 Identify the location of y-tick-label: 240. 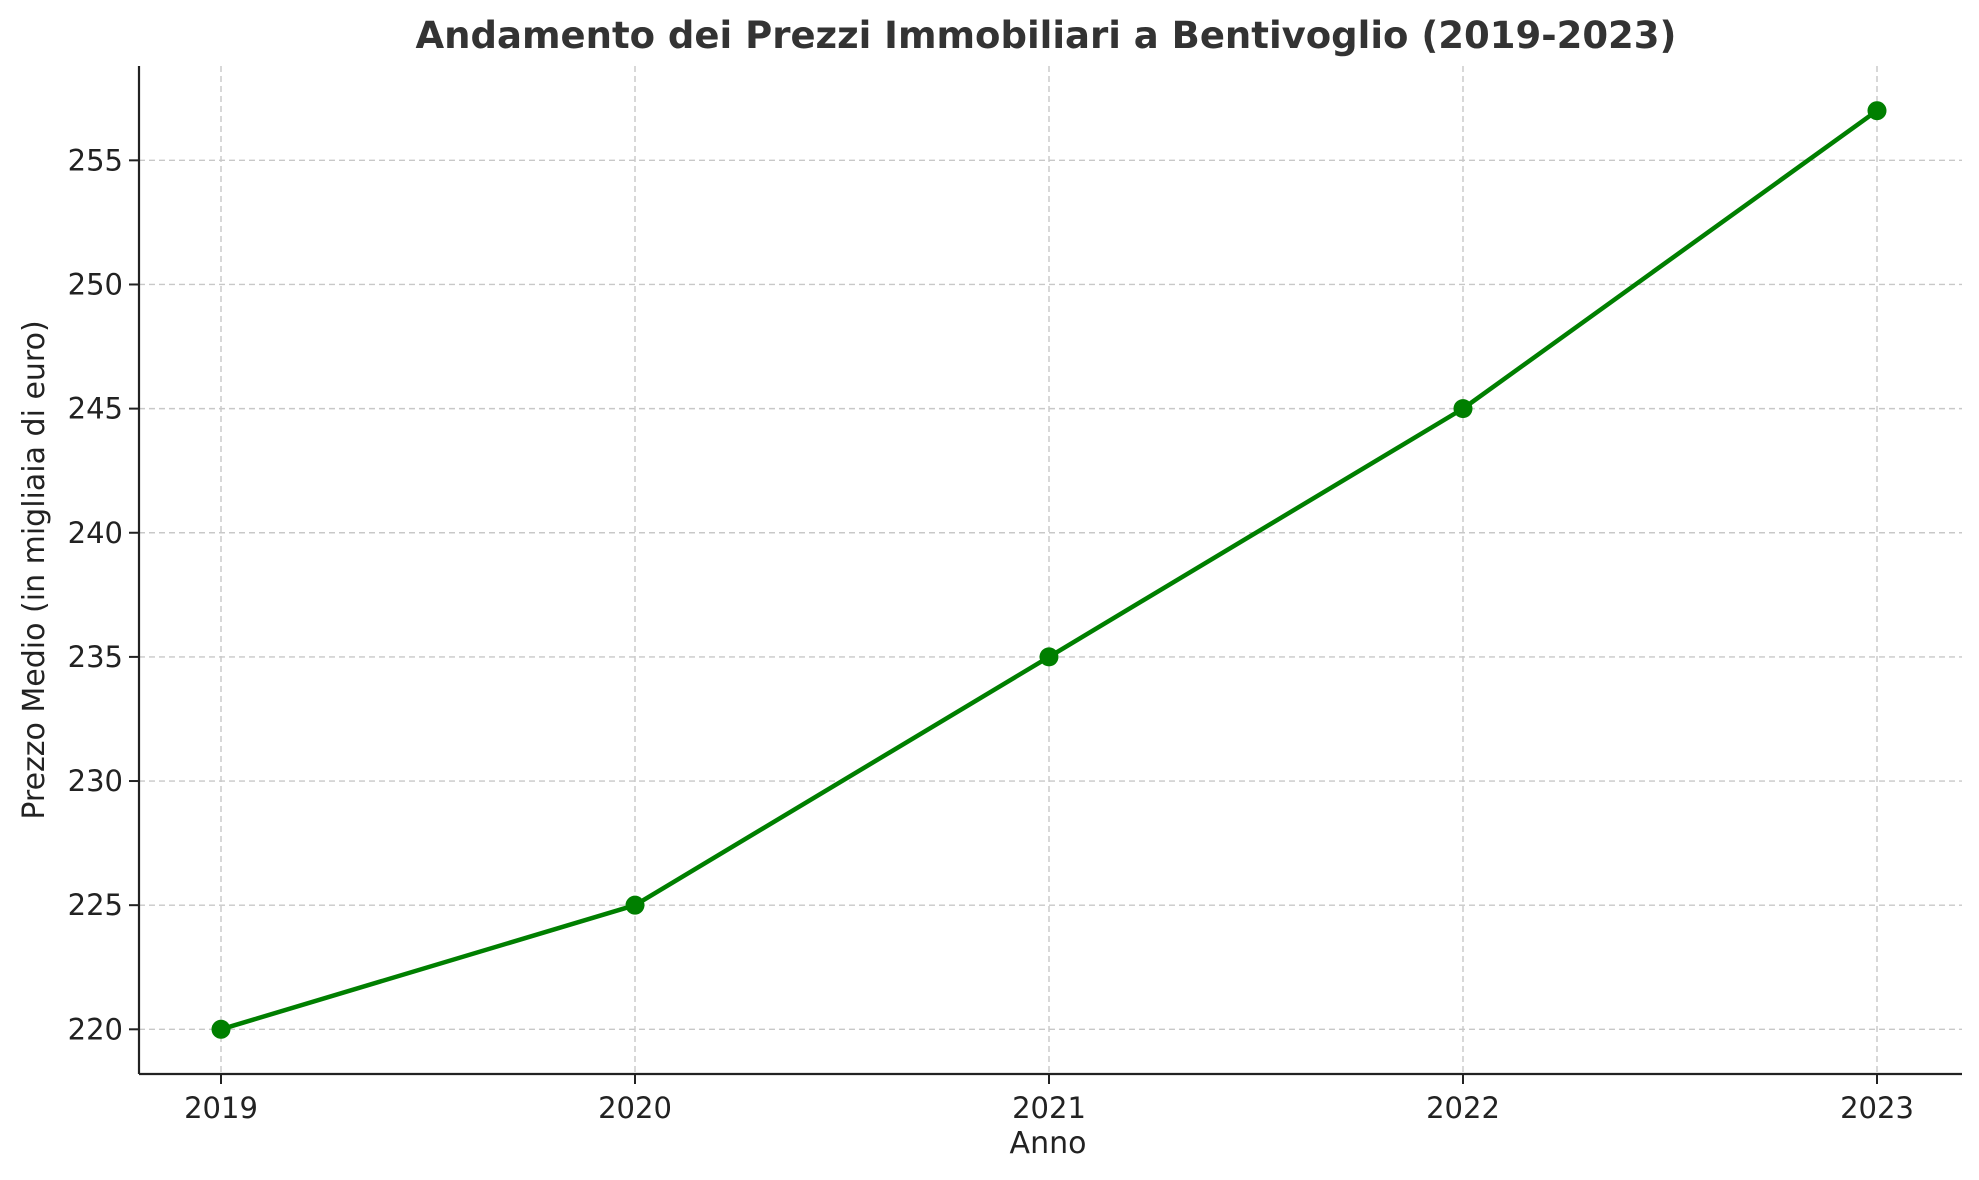
(95, 533).